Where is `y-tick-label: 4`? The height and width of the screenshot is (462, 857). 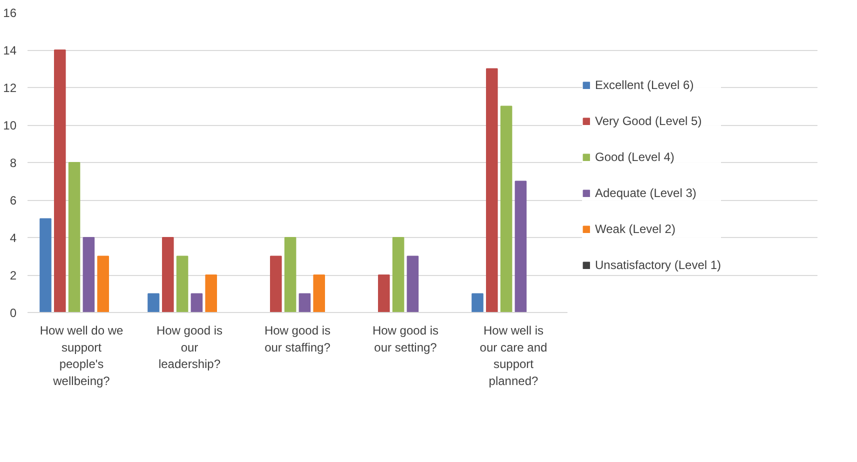 y-tick-label: 4 is located at coordinates (13, 238).